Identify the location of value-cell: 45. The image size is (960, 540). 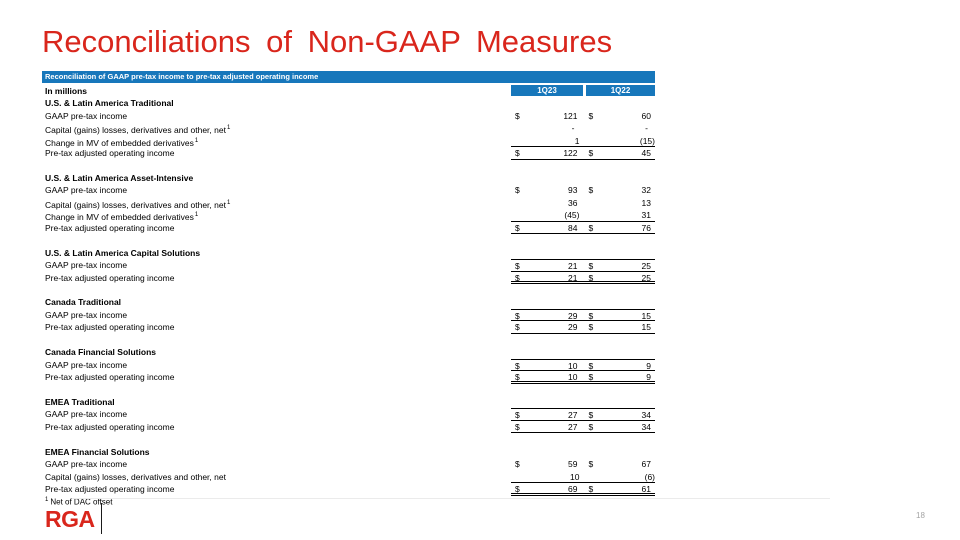
(646, 153).